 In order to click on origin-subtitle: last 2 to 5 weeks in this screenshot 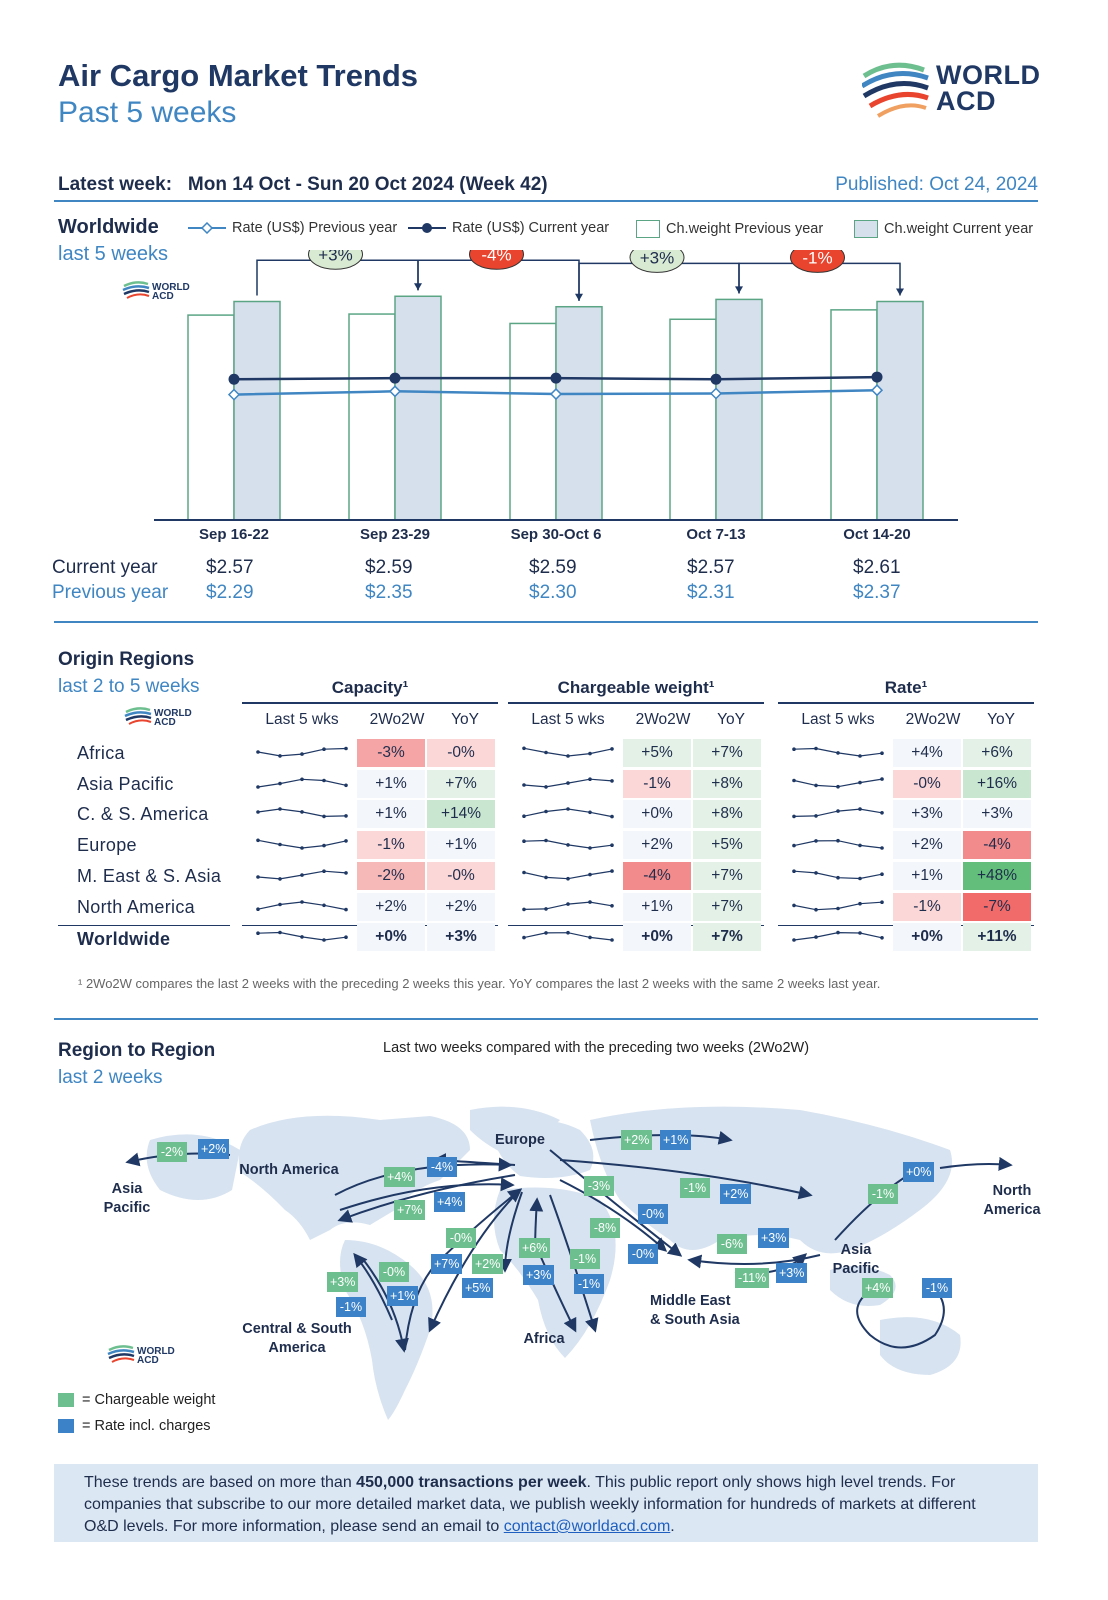, I will do `click(129, 686)`.